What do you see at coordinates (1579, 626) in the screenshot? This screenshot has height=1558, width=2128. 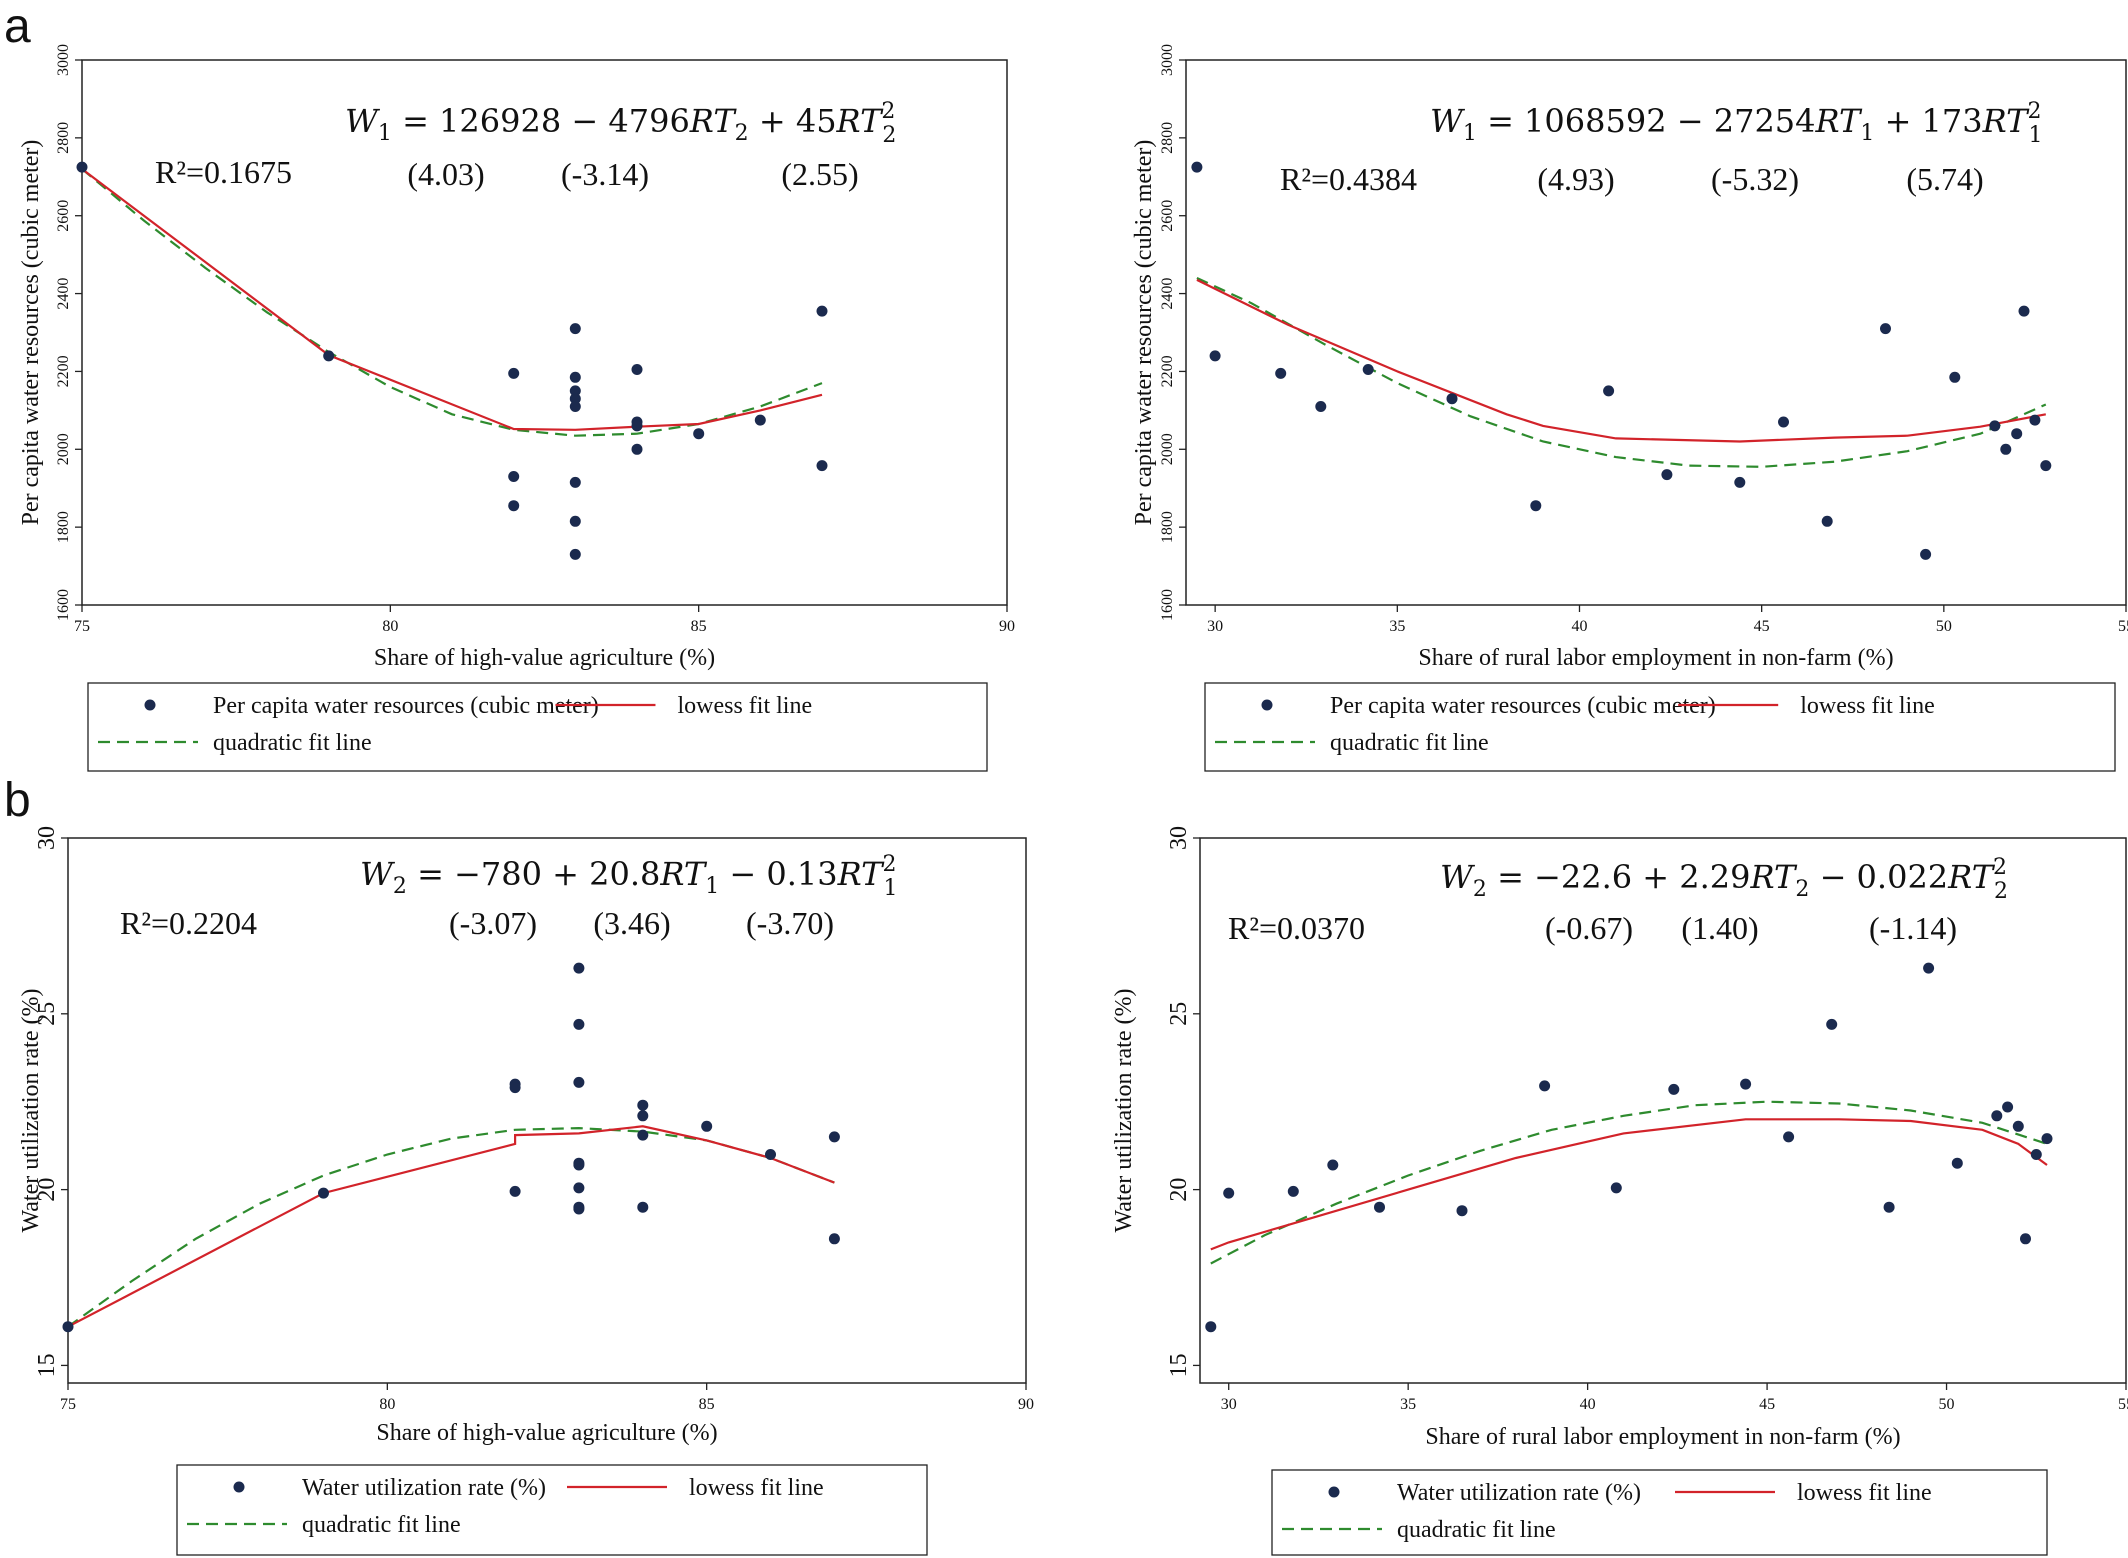 I see `x-tick-label: 40` at bounding box center [1579, 626].